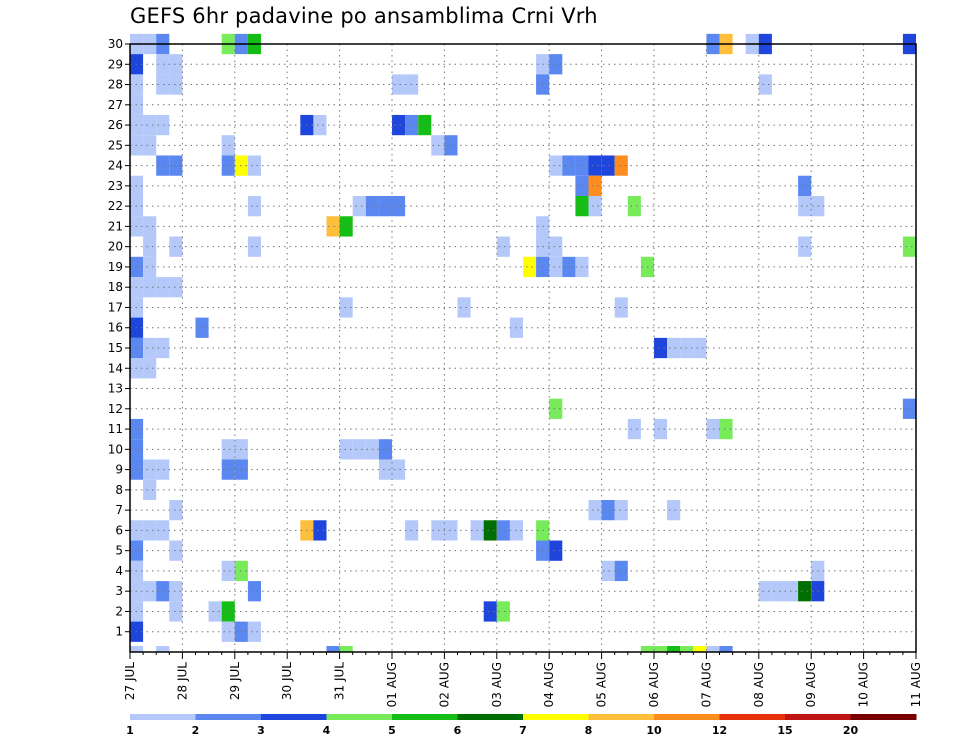  I want to click on x-tick-label: 07 AUG, so click(706, 684).